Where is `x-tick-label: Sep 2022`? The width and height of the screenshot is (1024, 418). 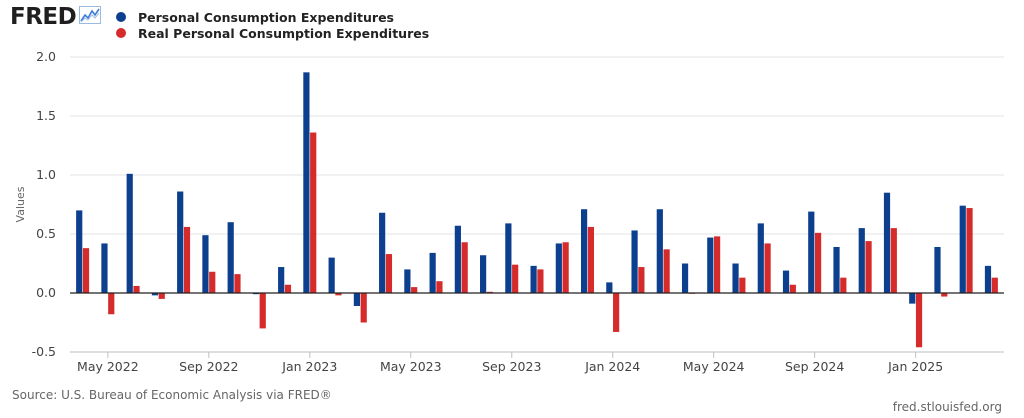
x-tick-label: Sep 2022 is located at coordinates (208, 366).